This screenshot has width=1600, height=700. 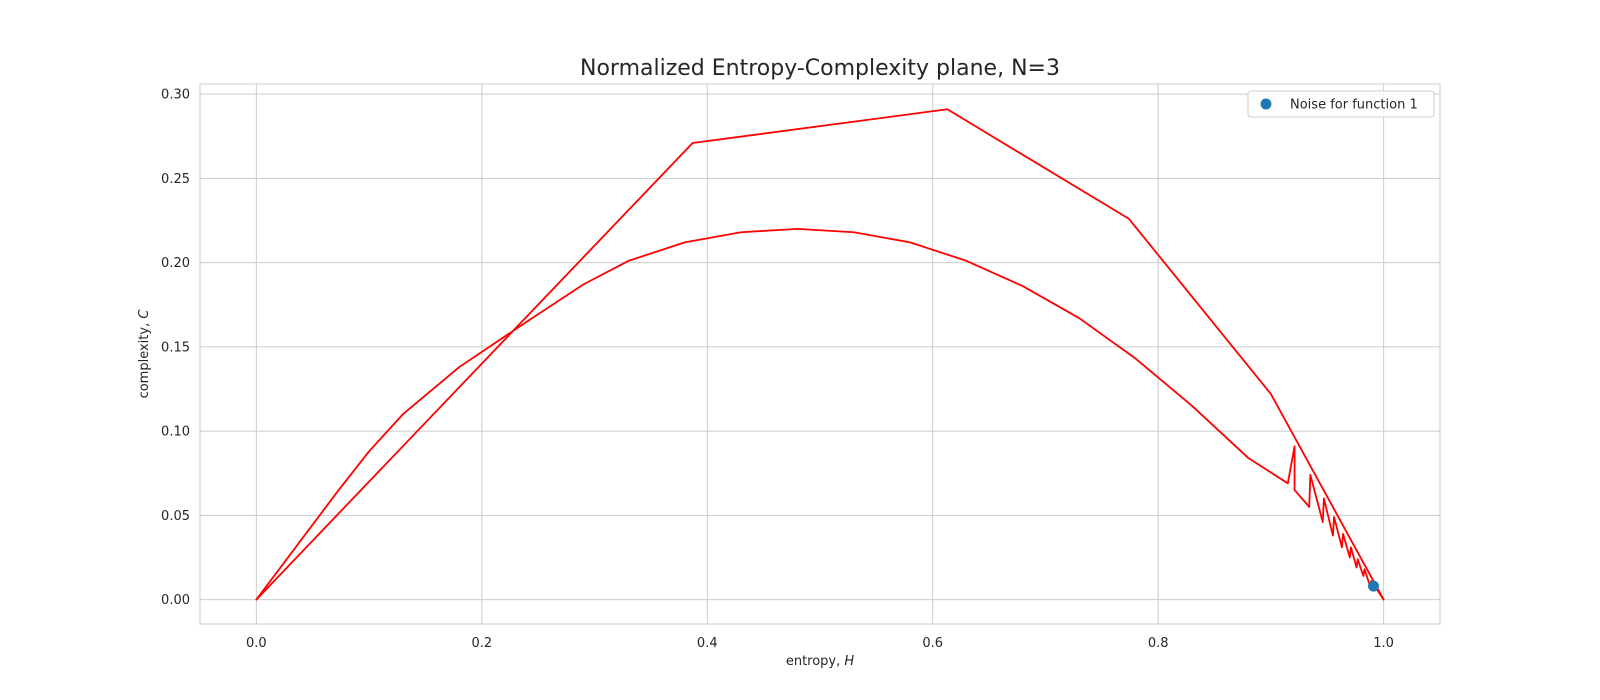 I want to click on y-tick-label: 0.30, so click(x=175, y=95).